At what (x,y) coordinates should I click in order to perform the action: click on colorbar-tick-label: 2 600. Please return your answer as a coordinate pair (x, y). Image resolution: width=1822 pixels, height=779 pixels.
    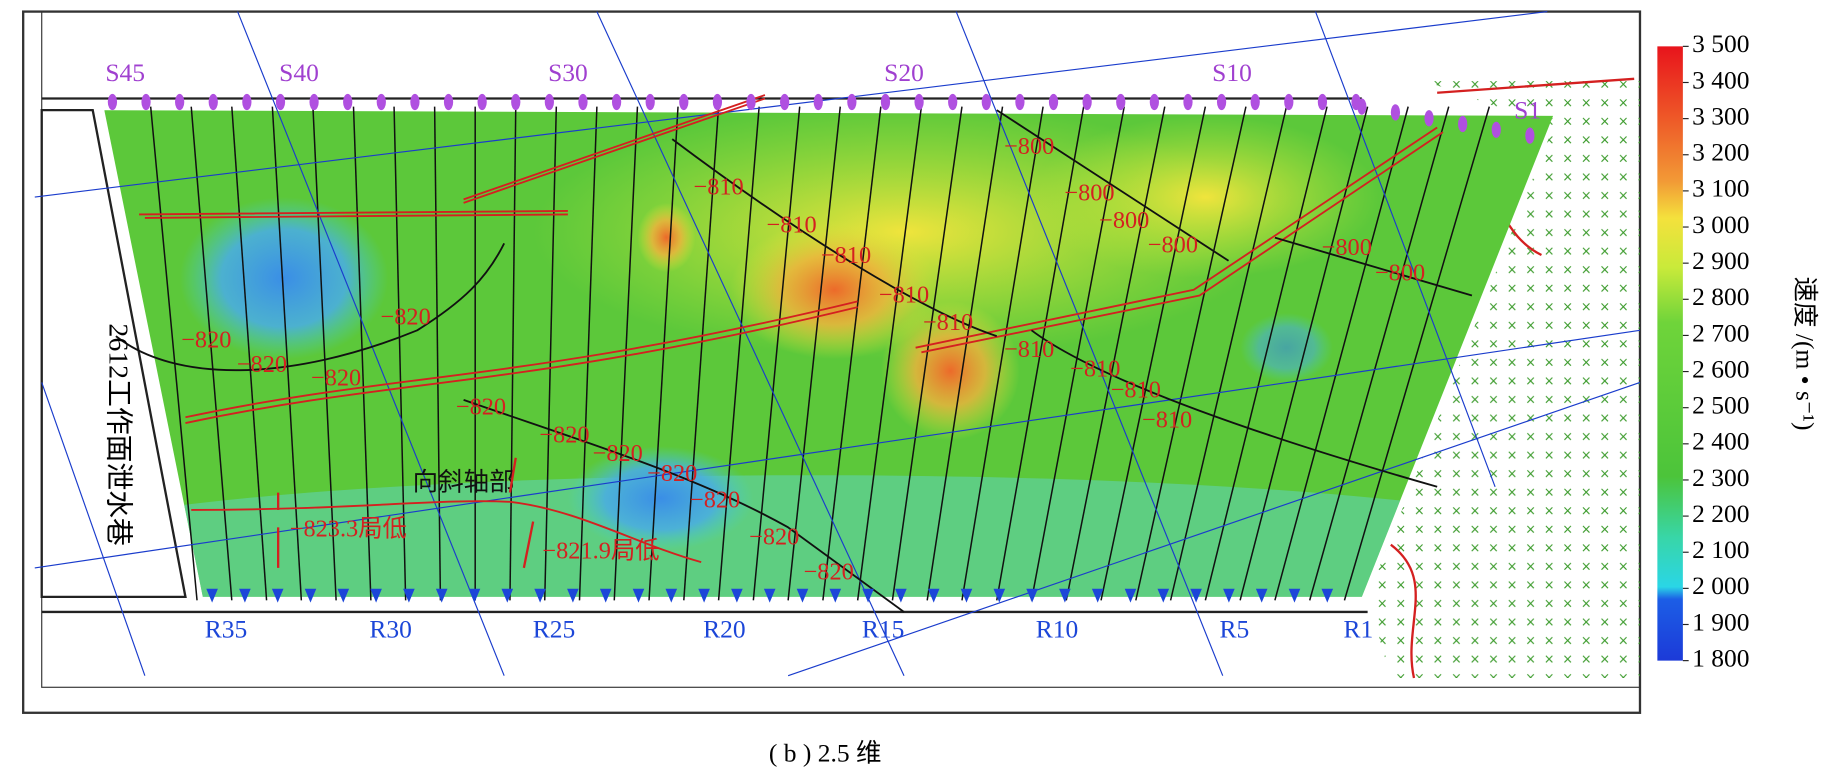
    Looking at the image, I should click on (1720, 368).